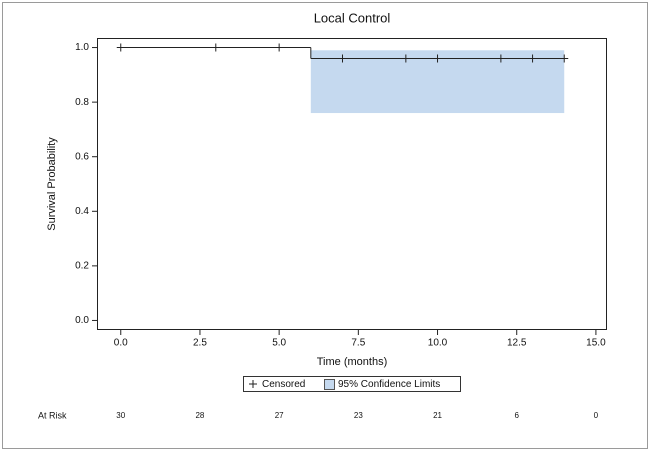 This screenshot has height=451, width=650. I want to click on at-risk-value: 0, so click(596, 415).